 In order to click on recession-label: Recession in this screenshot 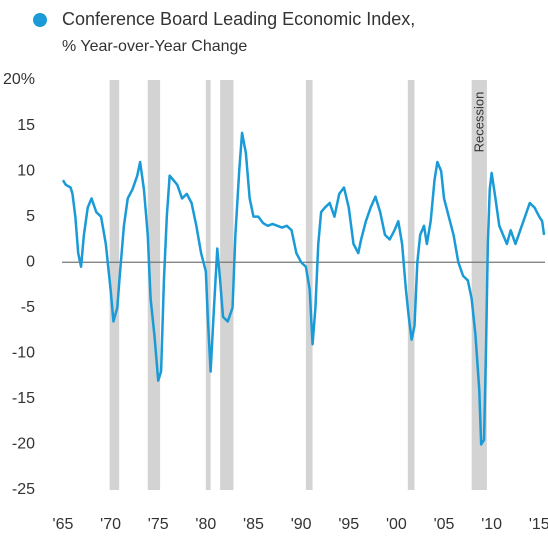, I will do `click(479, 122)`.